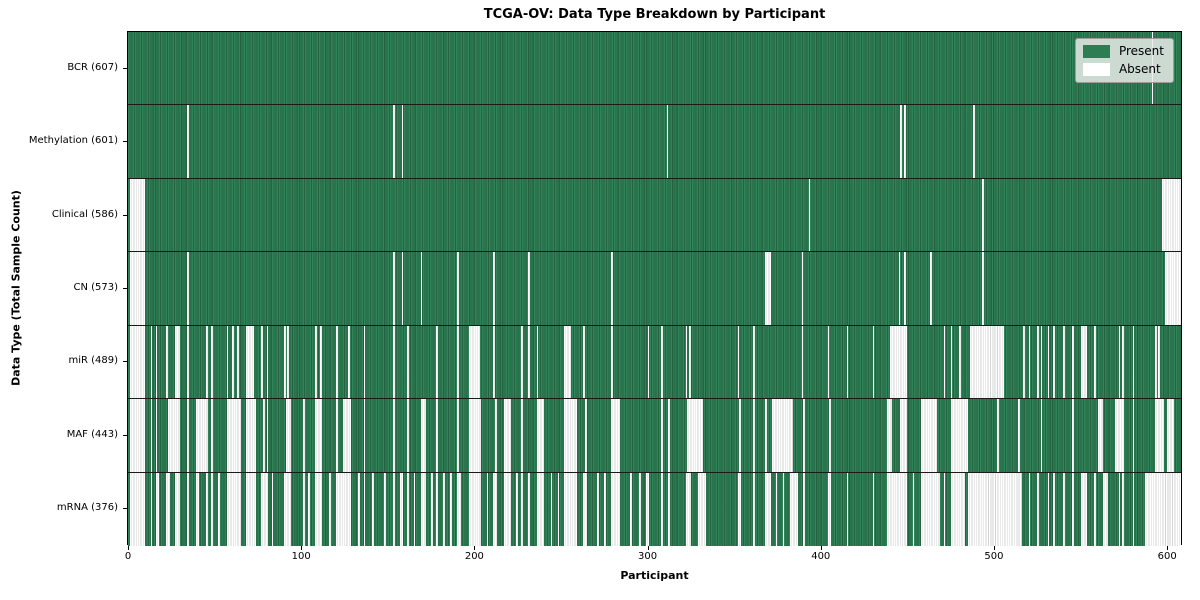  What do you see at coordinates (1167, 556) in the screenshot?
I see `x-tick-label: 600` at bounding box center [1167, 556].